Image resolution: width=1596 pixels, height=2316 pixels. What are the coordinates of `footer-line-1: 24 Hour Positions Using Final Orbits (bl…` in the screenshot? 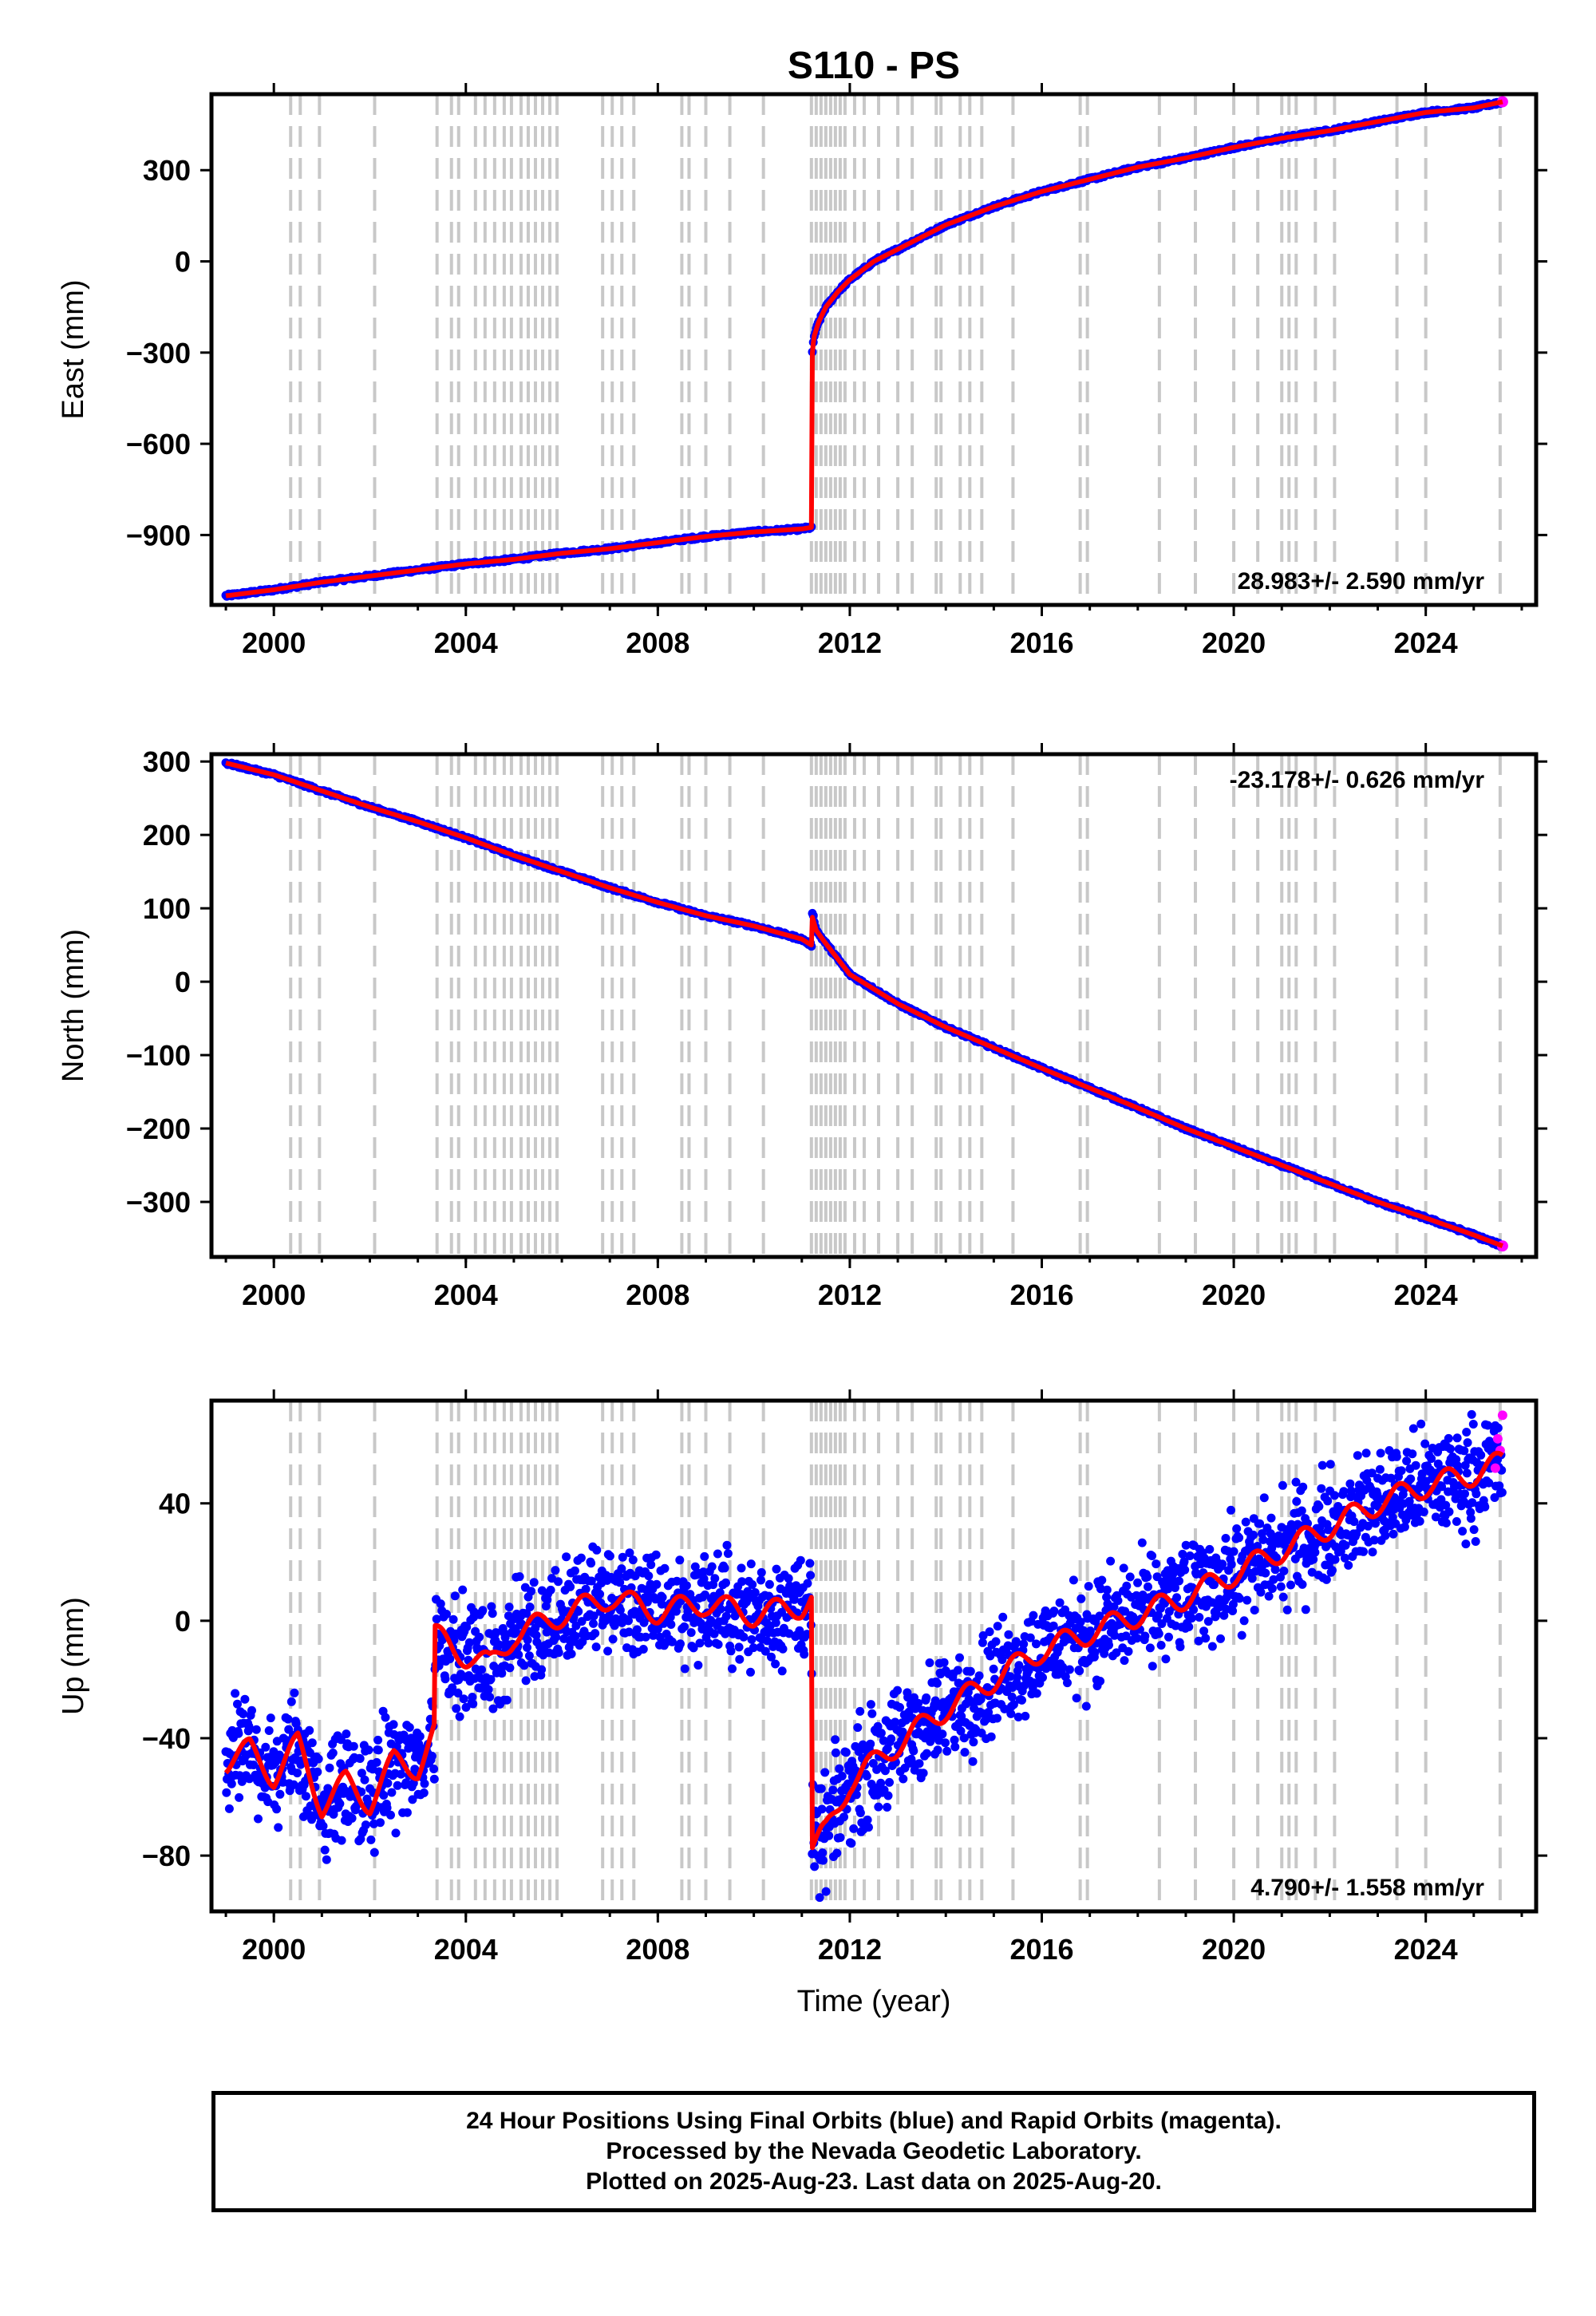 It's located at (874, 2121).